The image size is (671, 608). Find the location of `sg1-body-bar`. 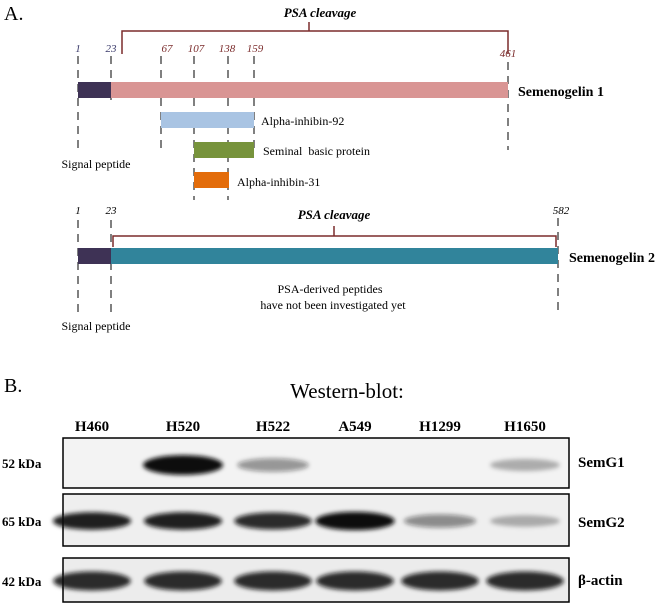

sg1-body-bar is located at coordinates (309, 90).